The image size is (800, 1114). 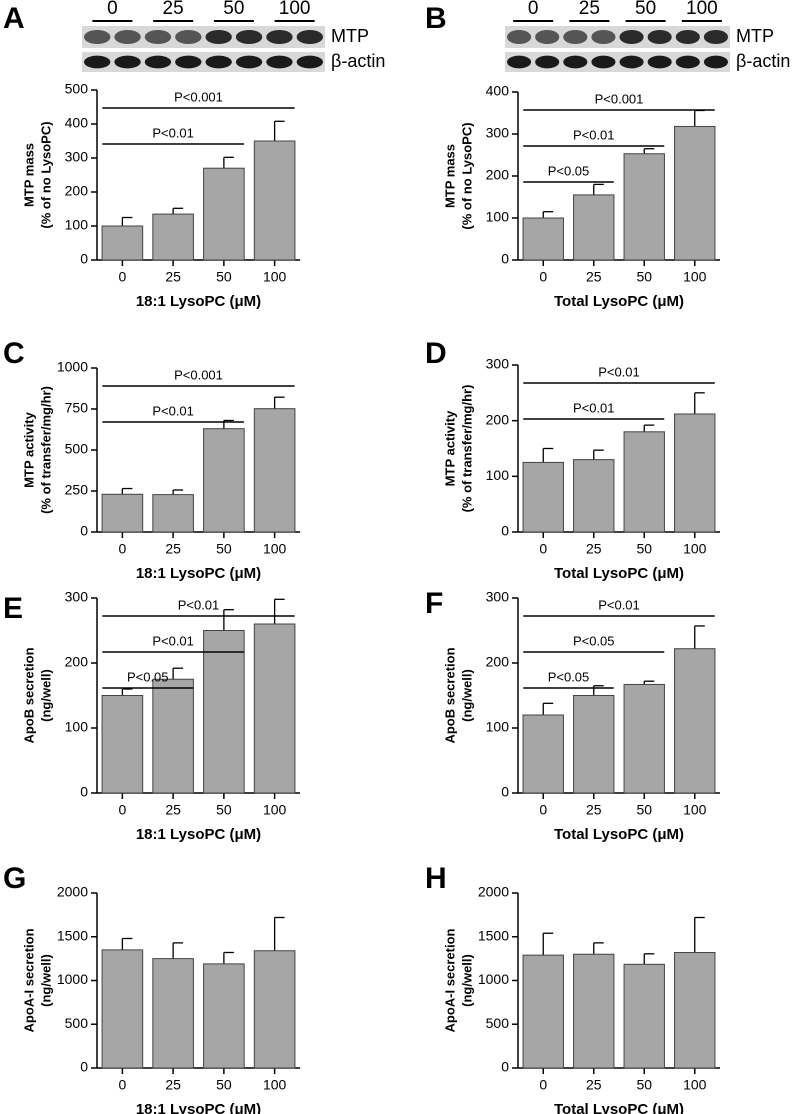 I want to click on y-tick-label: 750, so click(x=77, y=408).